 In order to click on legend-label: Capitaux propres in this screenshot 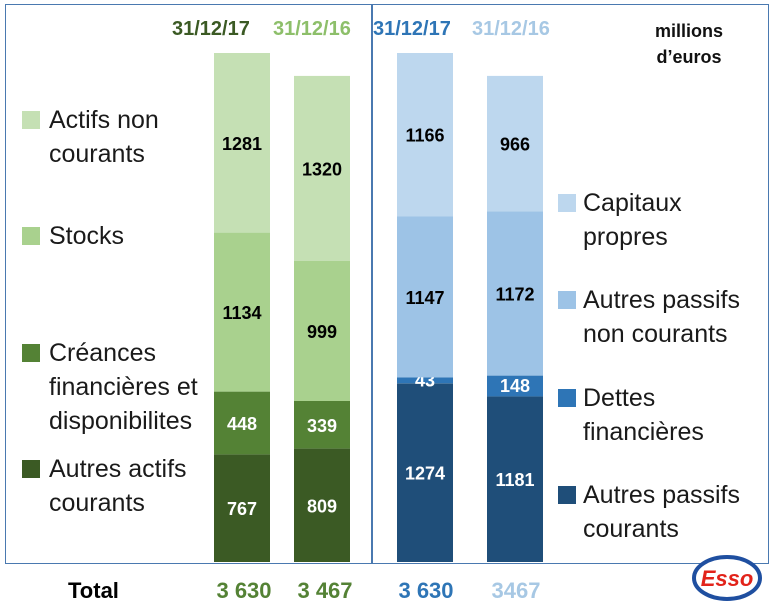, I will do `click(632, 220)`.